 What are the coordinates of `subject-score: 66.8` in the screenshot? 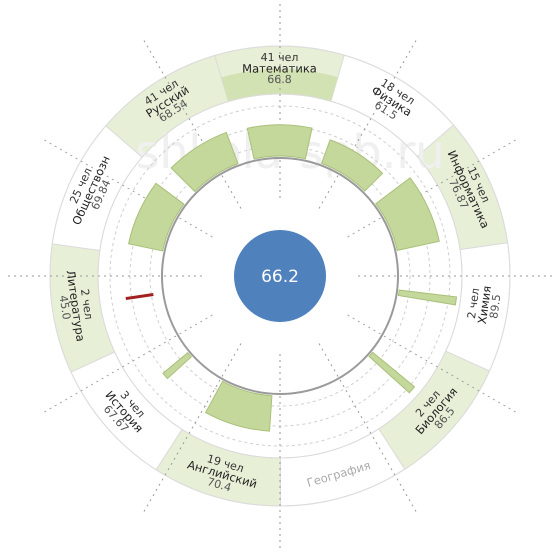 It's located at (279, 79).